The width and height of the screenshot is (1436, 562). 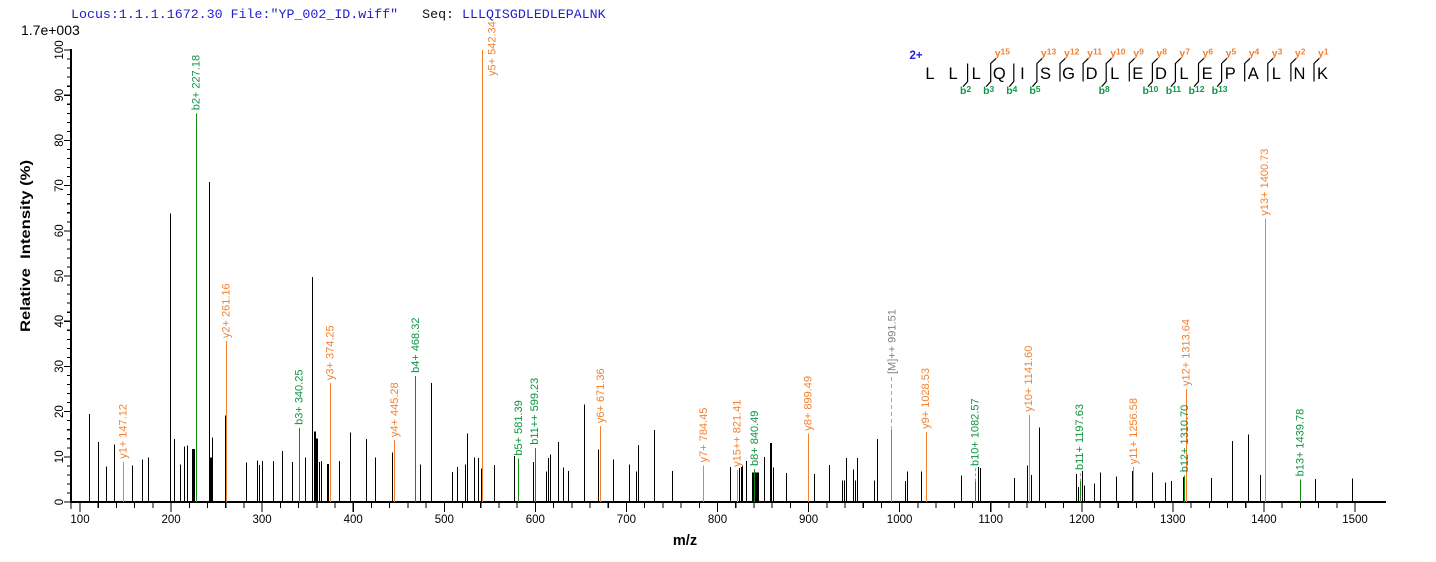 What do you see at coordinates (1134, 431) in the screenshot?
I see `svg-text: y11+ 1256.58` at bounding box center [1134, 431].